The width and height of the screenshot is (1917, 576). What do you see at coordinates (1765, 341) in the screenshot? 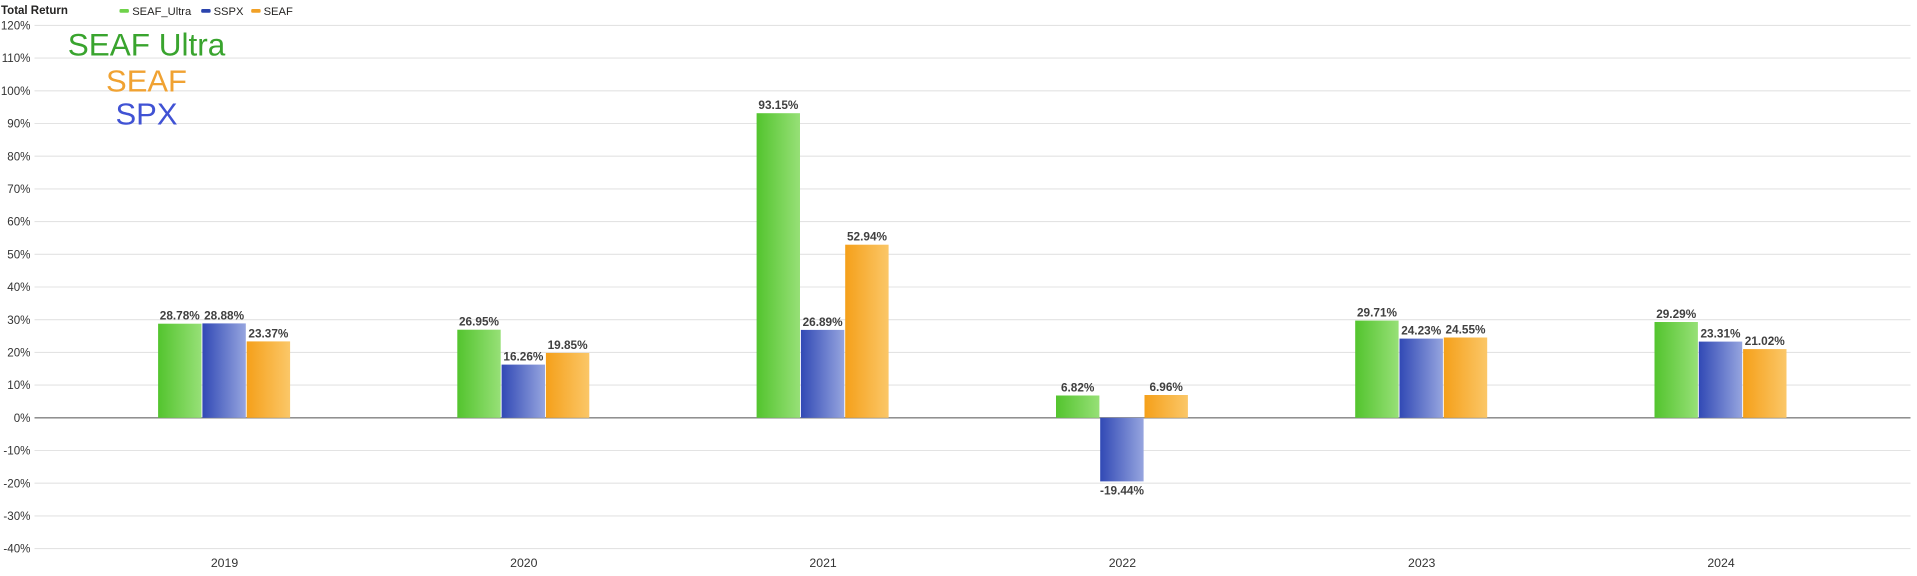
I see `svg-text: 21.02%` at bounding box center [1765, 341].